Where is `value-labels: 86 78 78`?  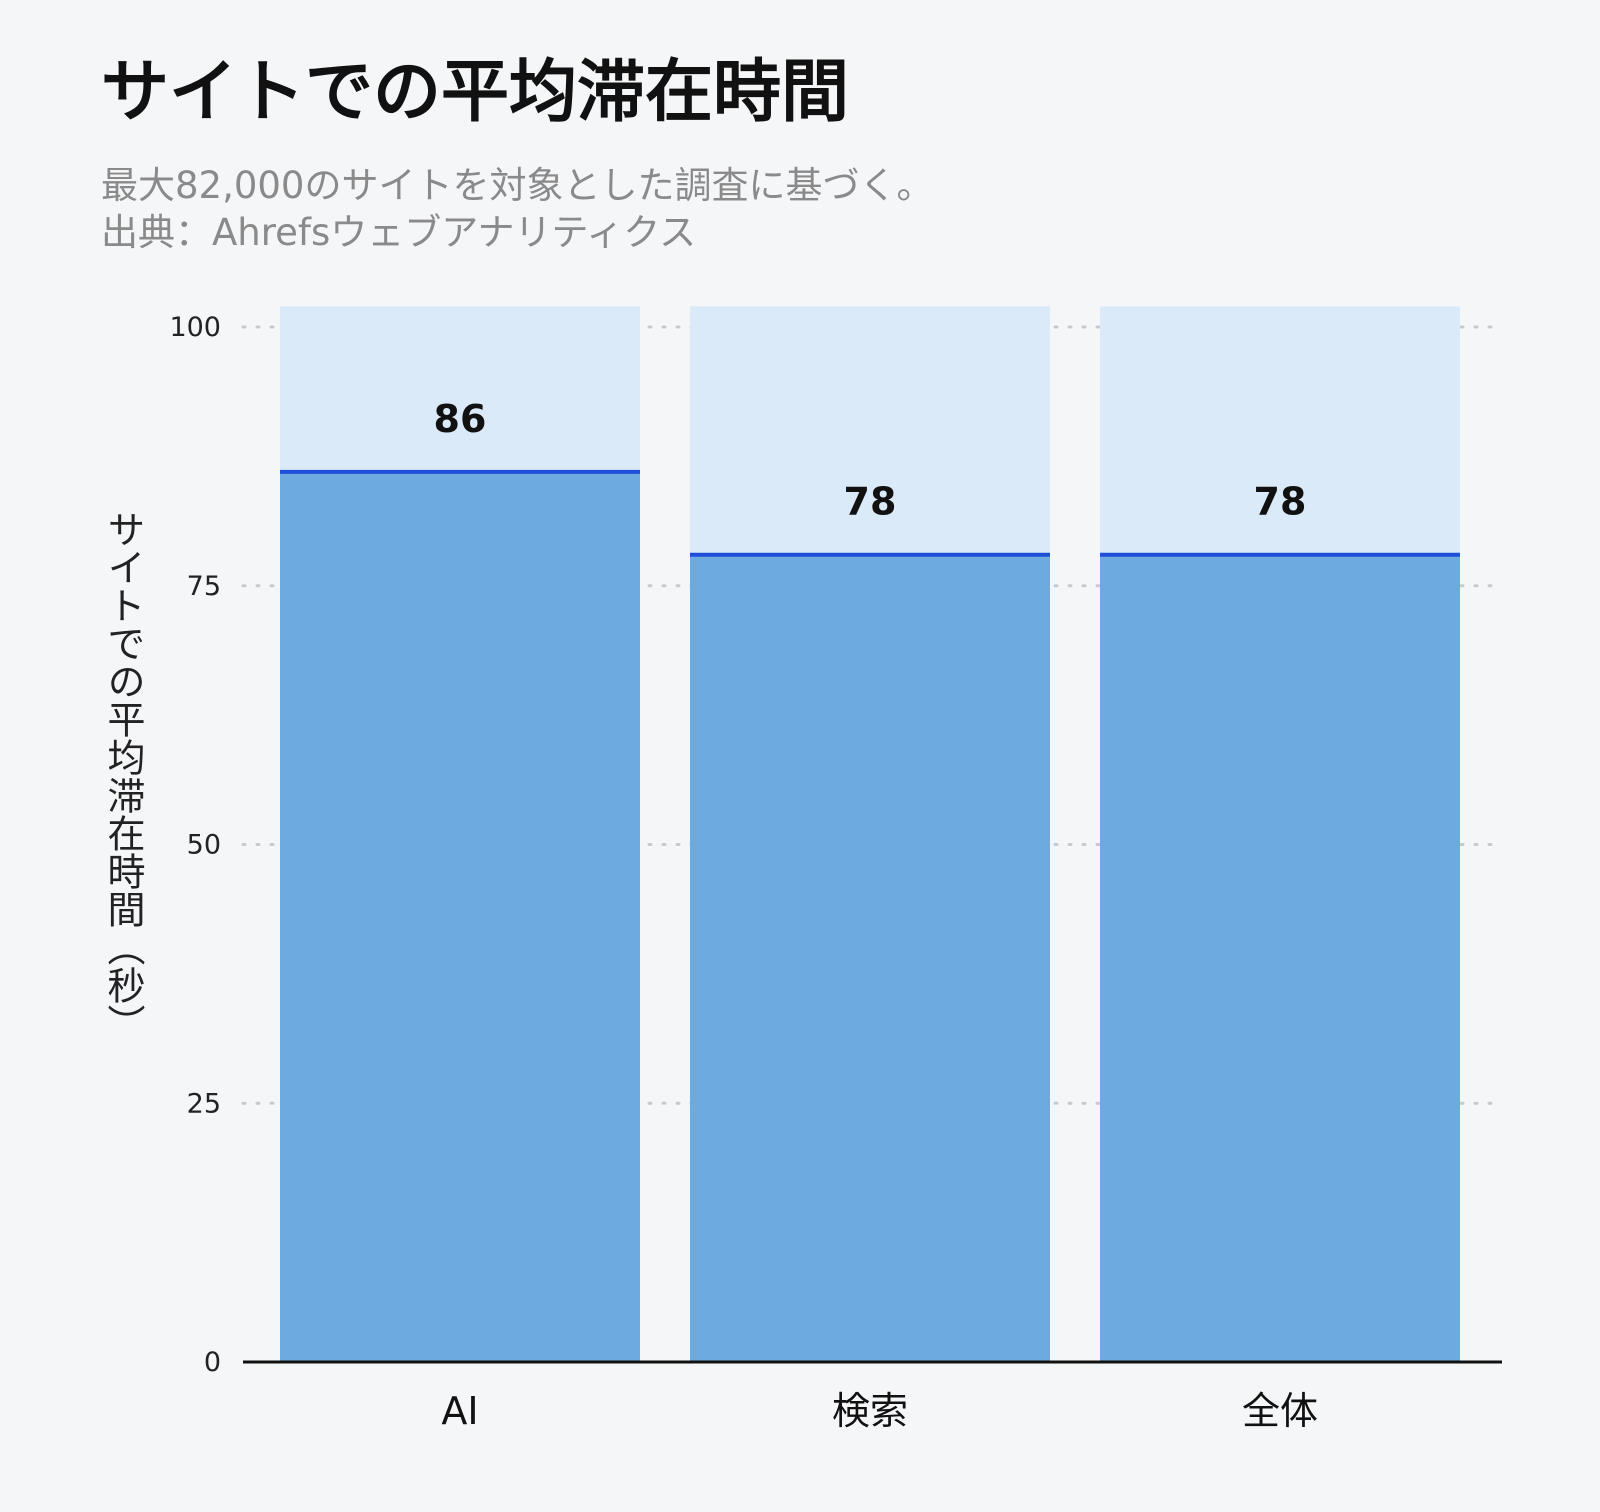 value-labels: 86 78 78 is located at coordinates (870, 460).